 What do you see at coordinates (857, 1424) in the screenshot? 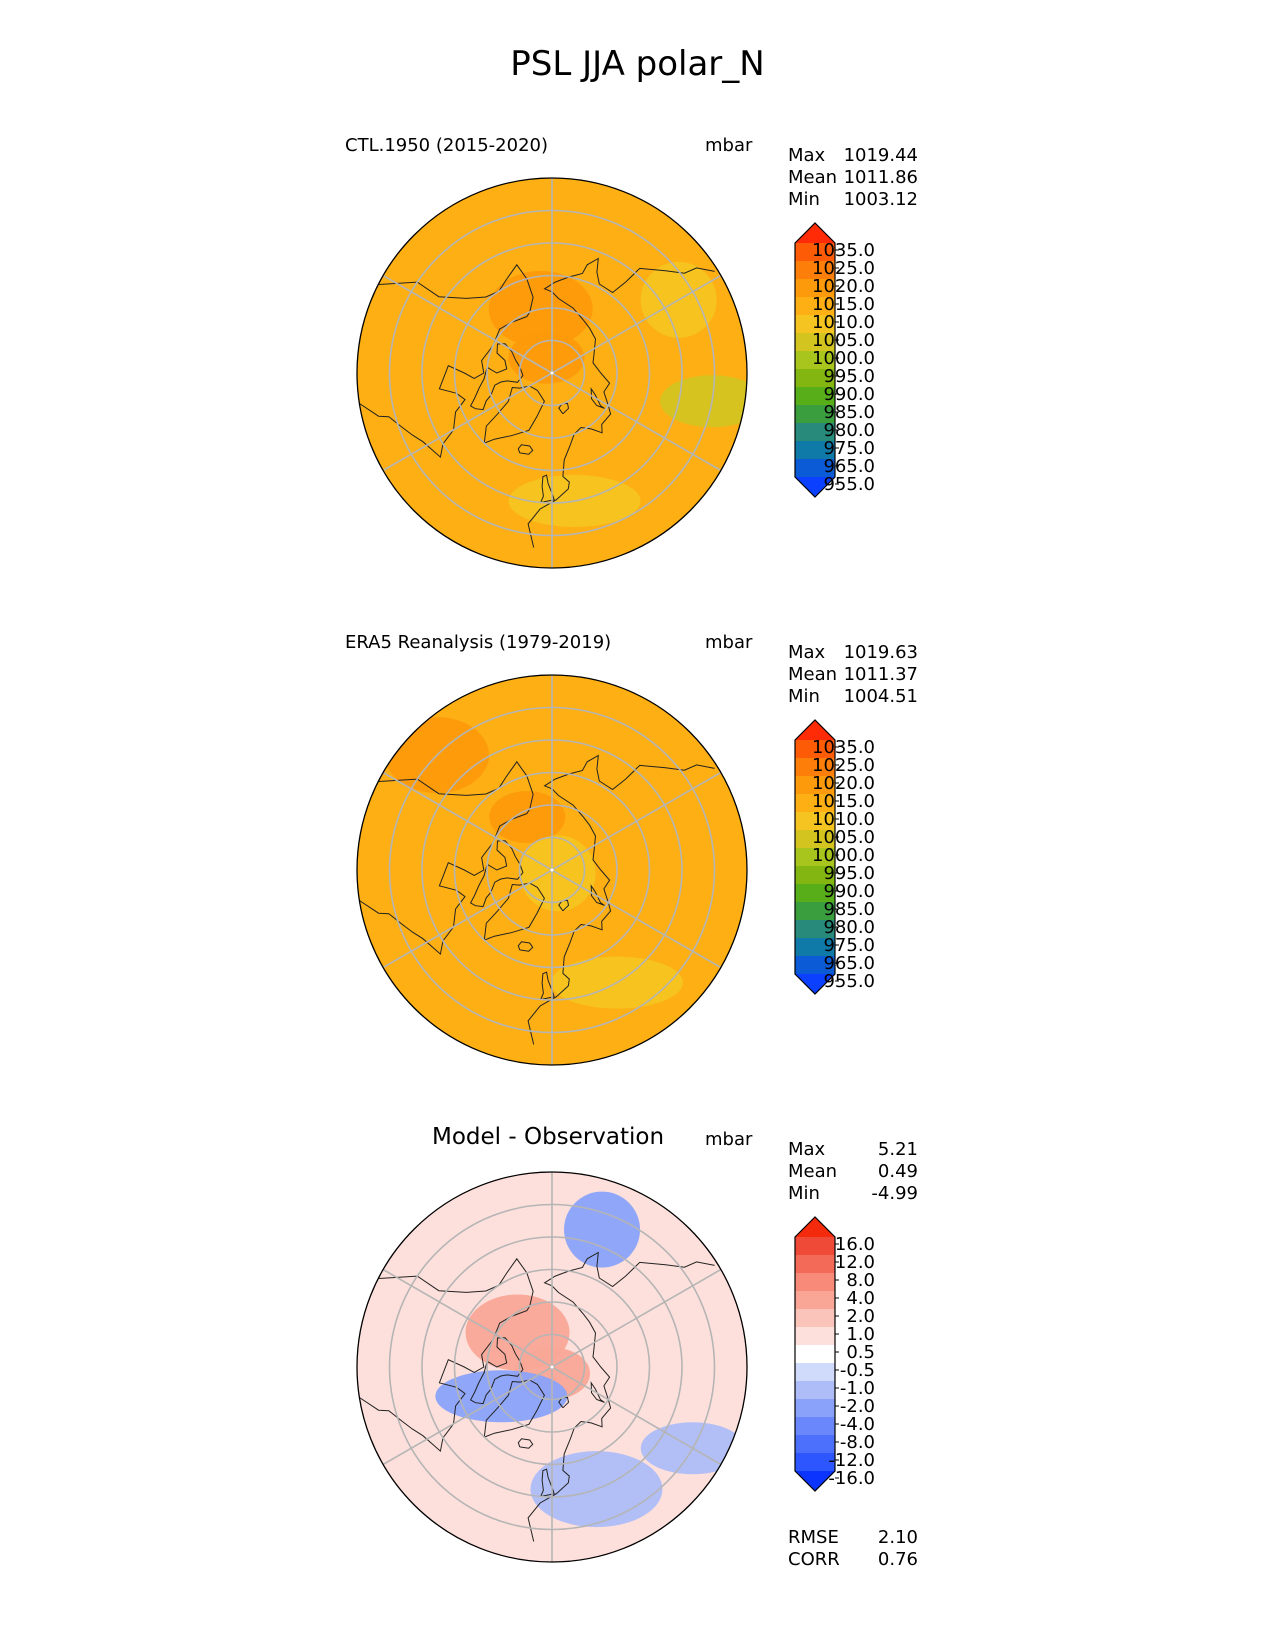
I see `colorbar-tick-label: -4.0` at bounding box center [857, 1424].